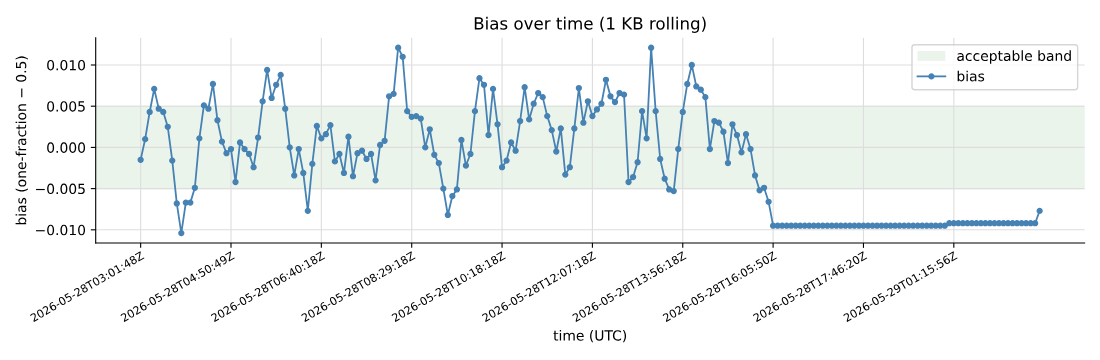 Image resolution: width=1100 pixels, height=360 pixels. I want to click on y-tick-label: 0.010, so click(66, 65).